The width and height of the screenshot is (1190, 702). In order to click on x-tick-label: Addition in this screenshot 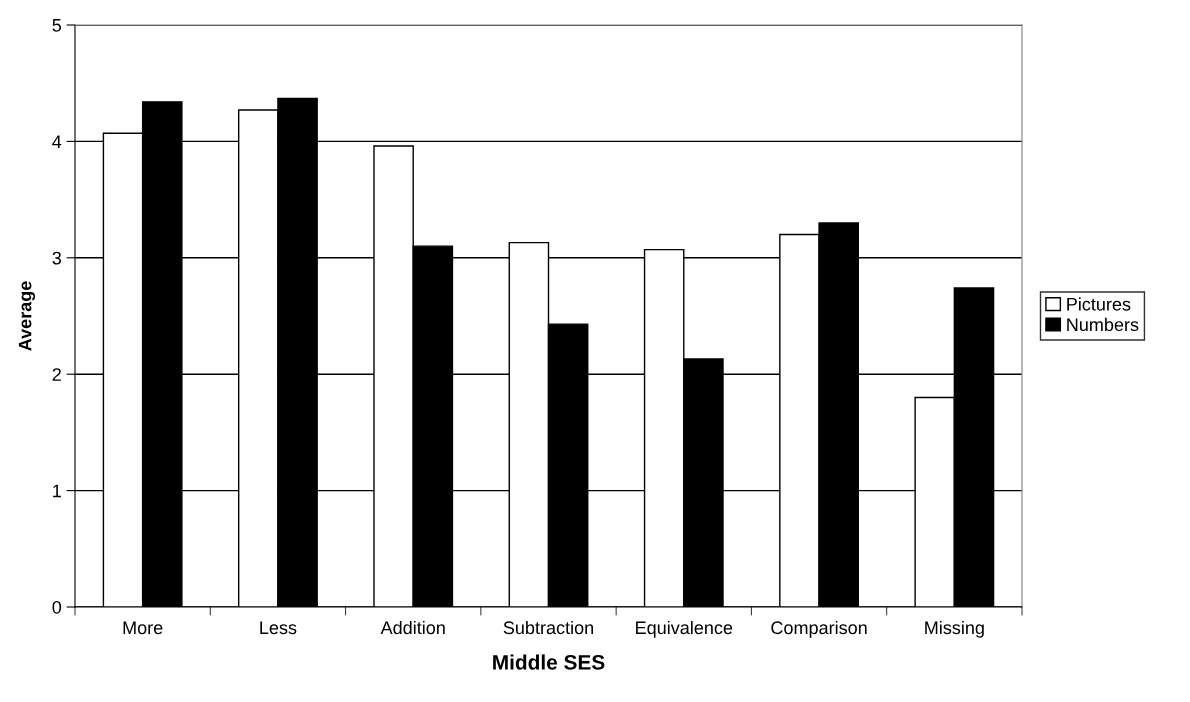, I will do `click(412, 627)`.